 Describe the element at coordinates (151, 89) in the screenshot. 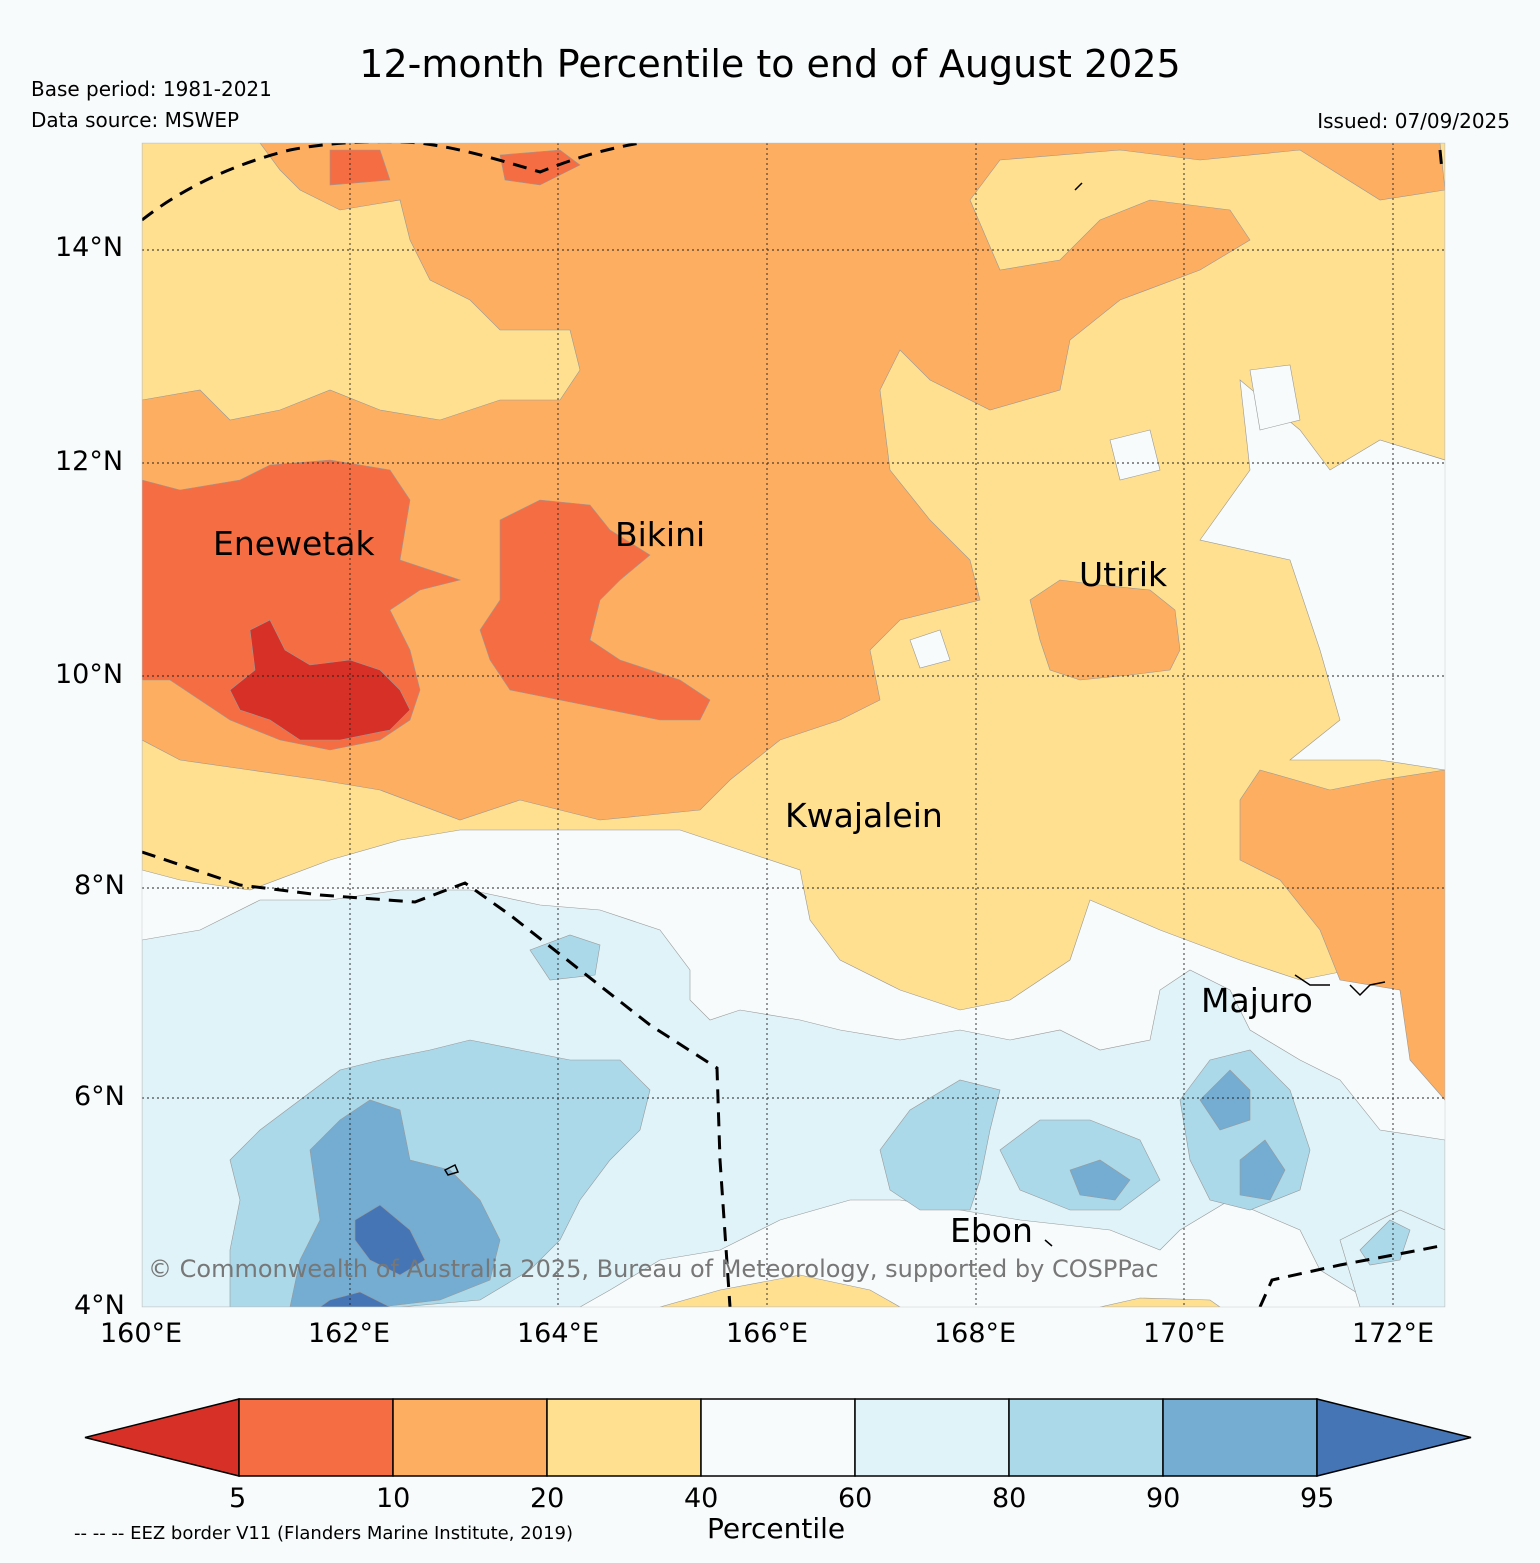

I see `base-period: Base period: 1981-2021` at that location.